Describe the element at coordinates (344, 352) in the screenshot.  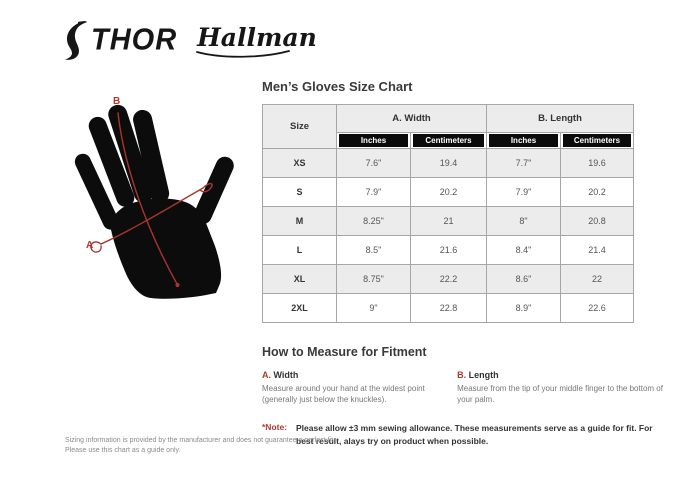
I see `measure-section-title: How to Measure for Fitment` at that location.